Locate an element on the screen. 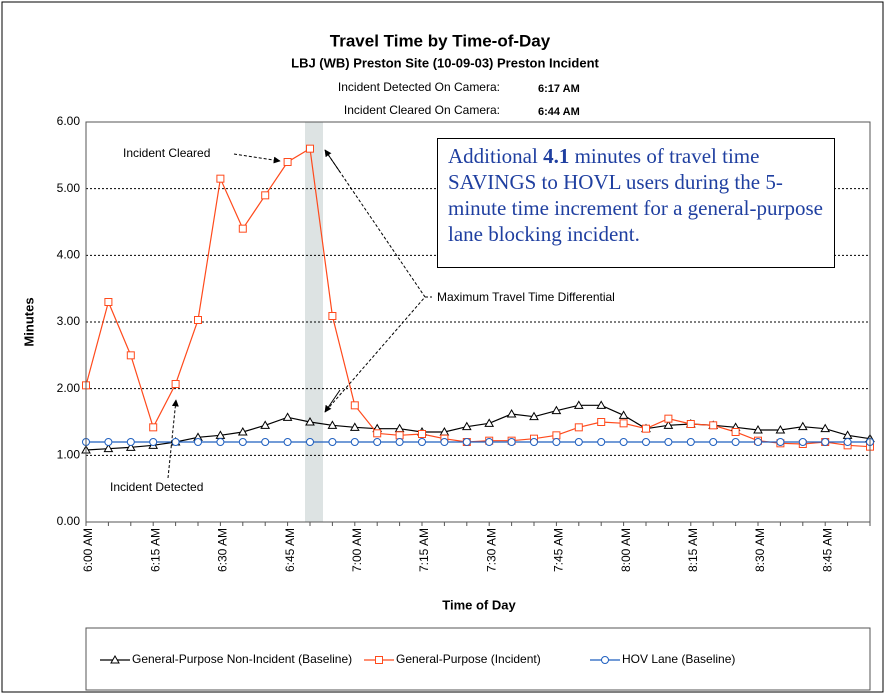 The width and height of the screenshot is (885, 694). x-tick-label: 8:00 AM is located at coordinates (626, 550).